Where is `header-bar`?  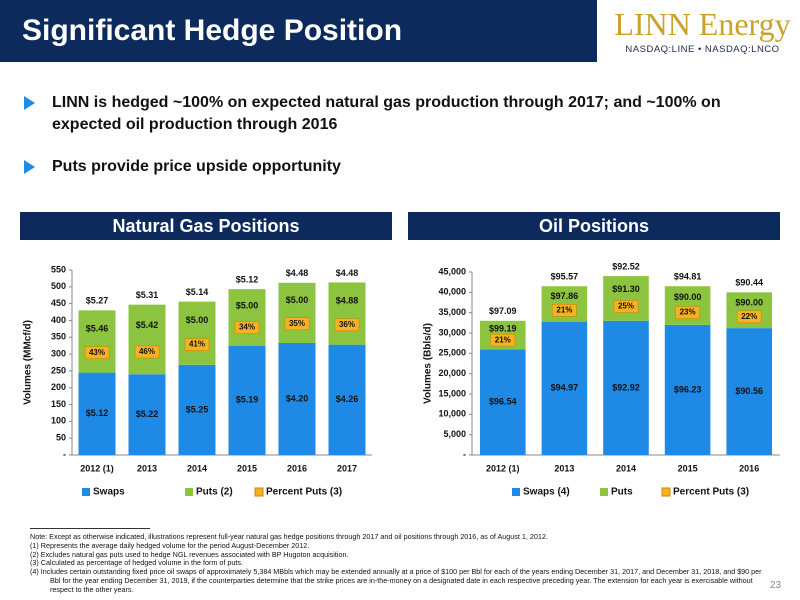 header-bar is located at coordinates (298, 31).